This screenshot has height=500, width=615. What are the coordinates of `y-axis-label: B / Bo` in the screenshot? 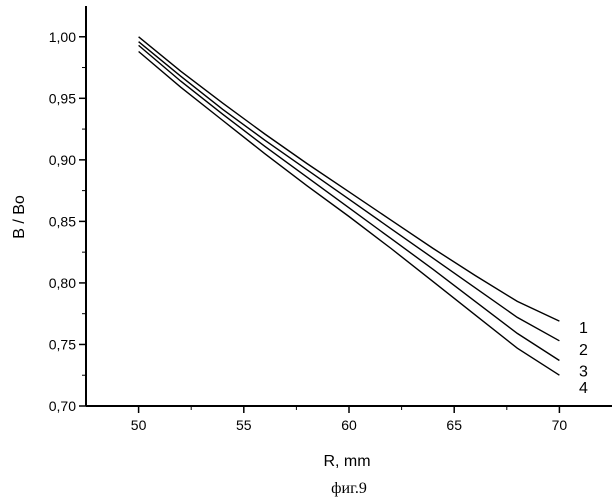 It's located at (19, 217).